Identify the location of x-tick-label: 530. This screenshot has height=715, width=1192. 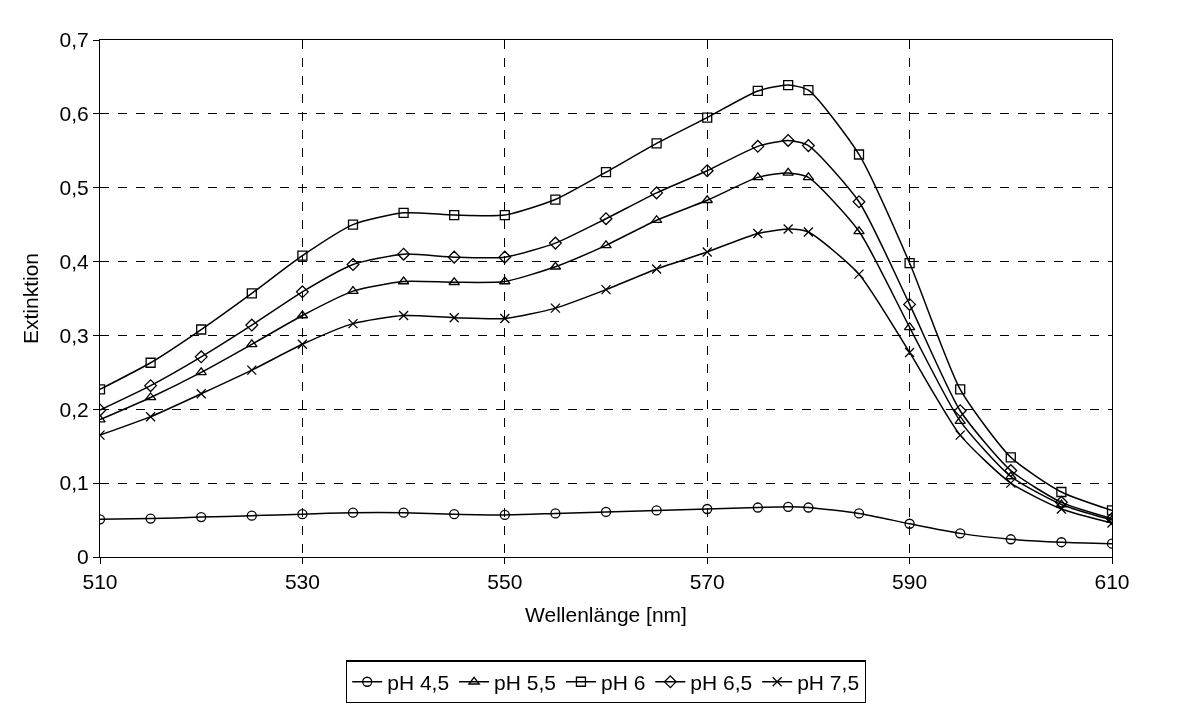
(302, 582).